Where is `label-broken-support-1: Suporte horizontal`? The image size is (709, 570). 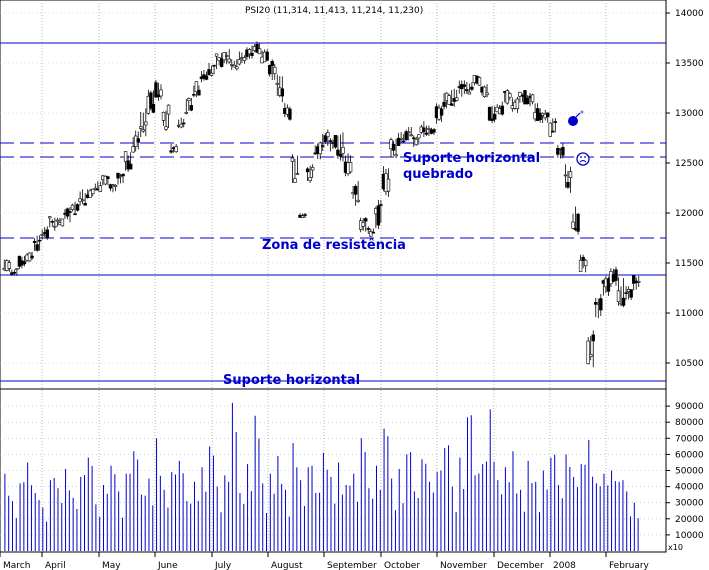
label-broken-support-1: Suporte horizontal is located at coordinates (471, 158).